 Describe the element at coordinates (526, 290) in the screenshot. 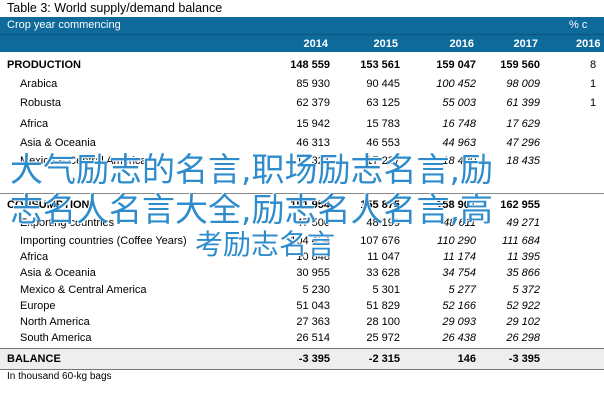

I see `cell: 5 372` at that location.